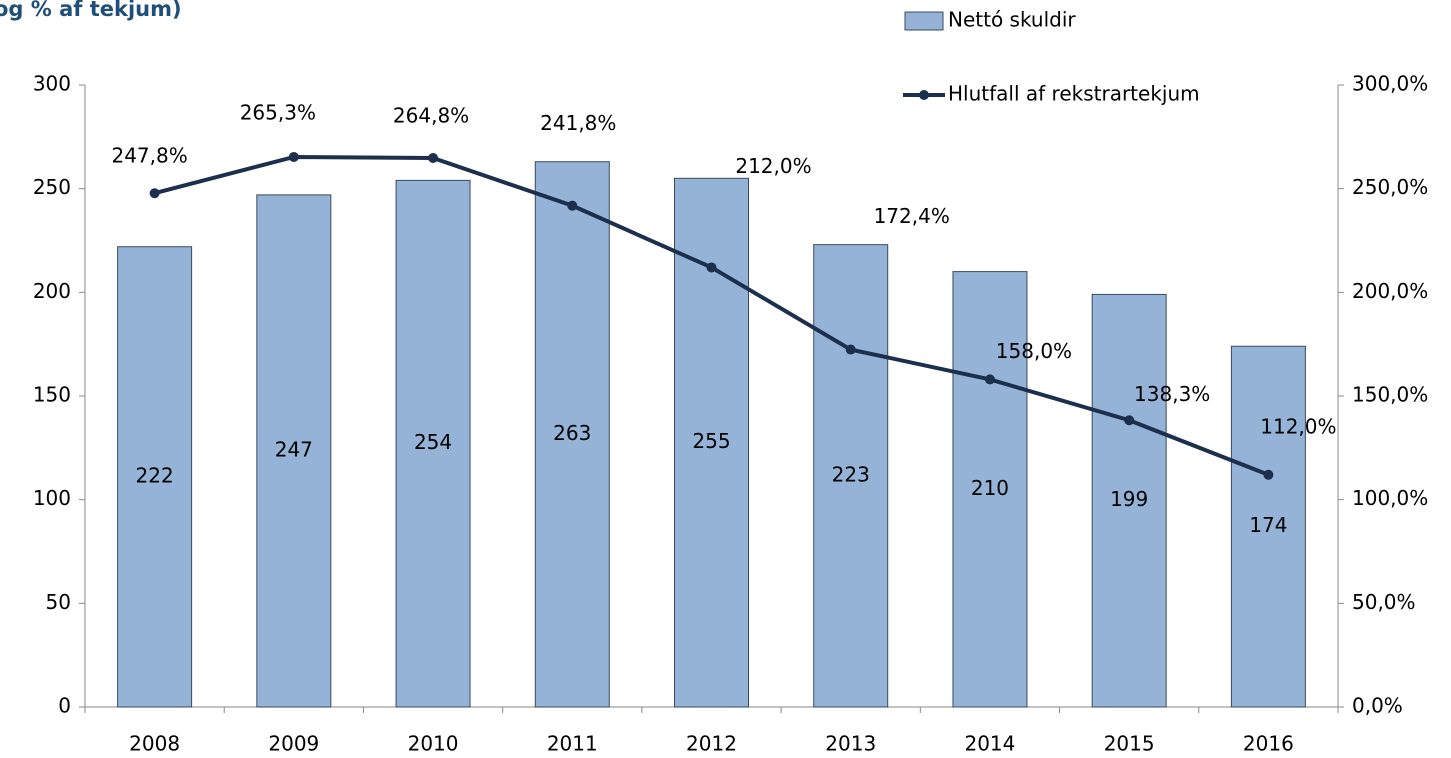  I want to click on bar-value-label: 210, so click(990, 488).